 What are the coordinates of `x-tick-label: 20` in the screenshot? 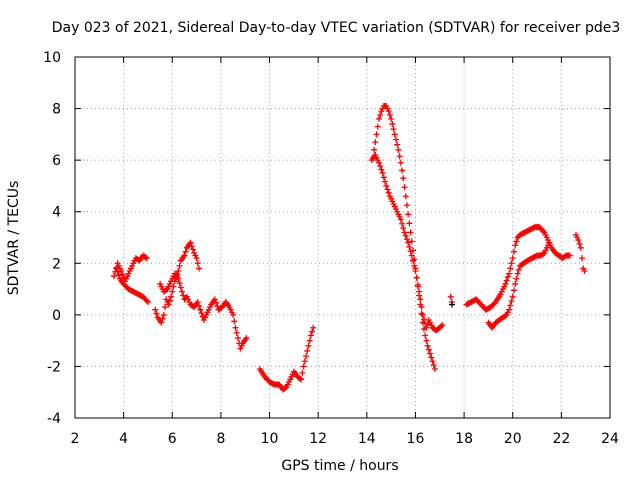 It's located at (513, 439).